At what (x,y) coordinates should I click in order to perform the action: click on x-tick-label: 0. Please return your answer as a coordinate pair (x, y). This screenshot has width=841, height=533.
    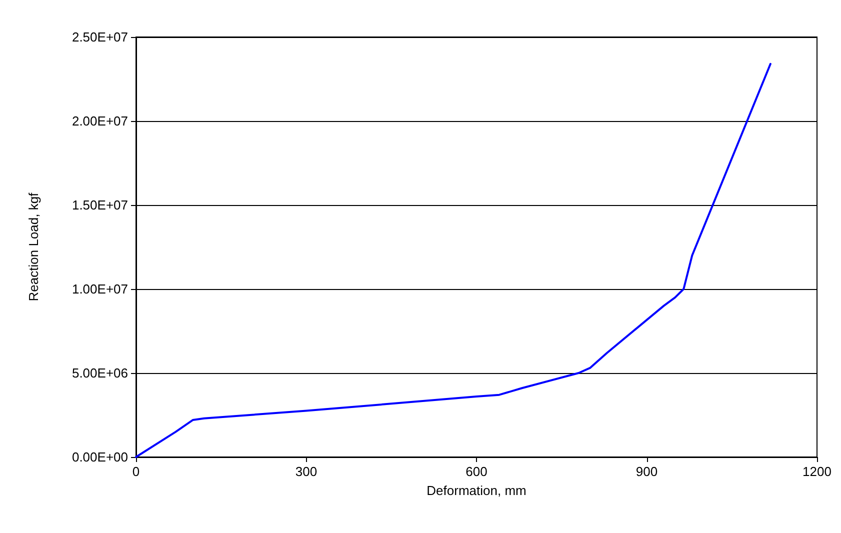
    Looking at the image, I should click on (136, 471).